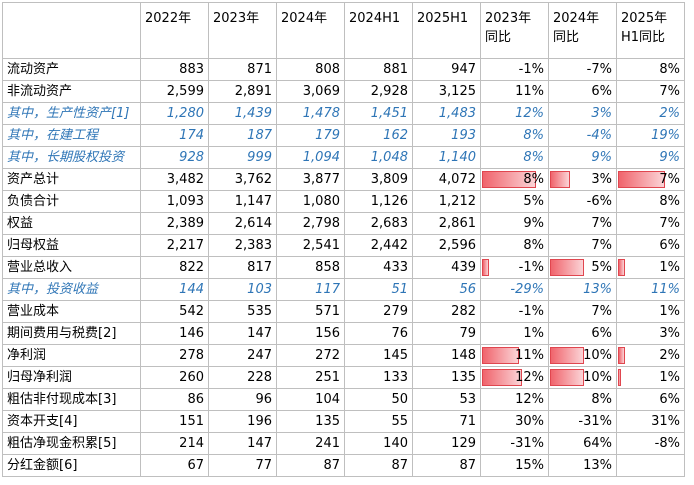 This screenshot has height=485, width=694. I want to click on row-label: 期间费用与税费[2], so click(71, 333).